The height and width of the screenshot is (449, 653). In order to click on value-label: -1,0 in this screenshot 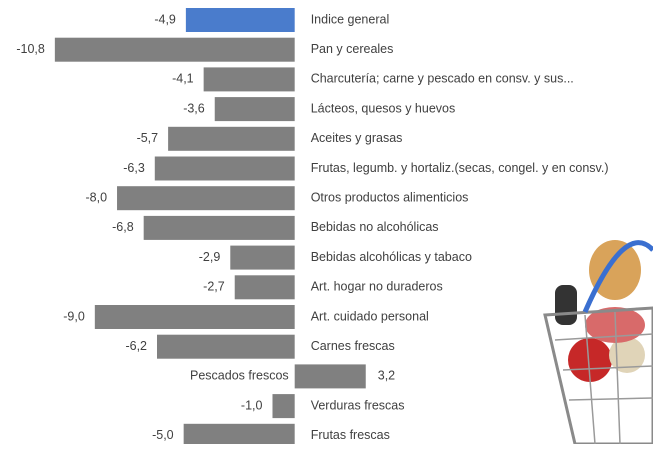, I will do `click(252, 405)`.